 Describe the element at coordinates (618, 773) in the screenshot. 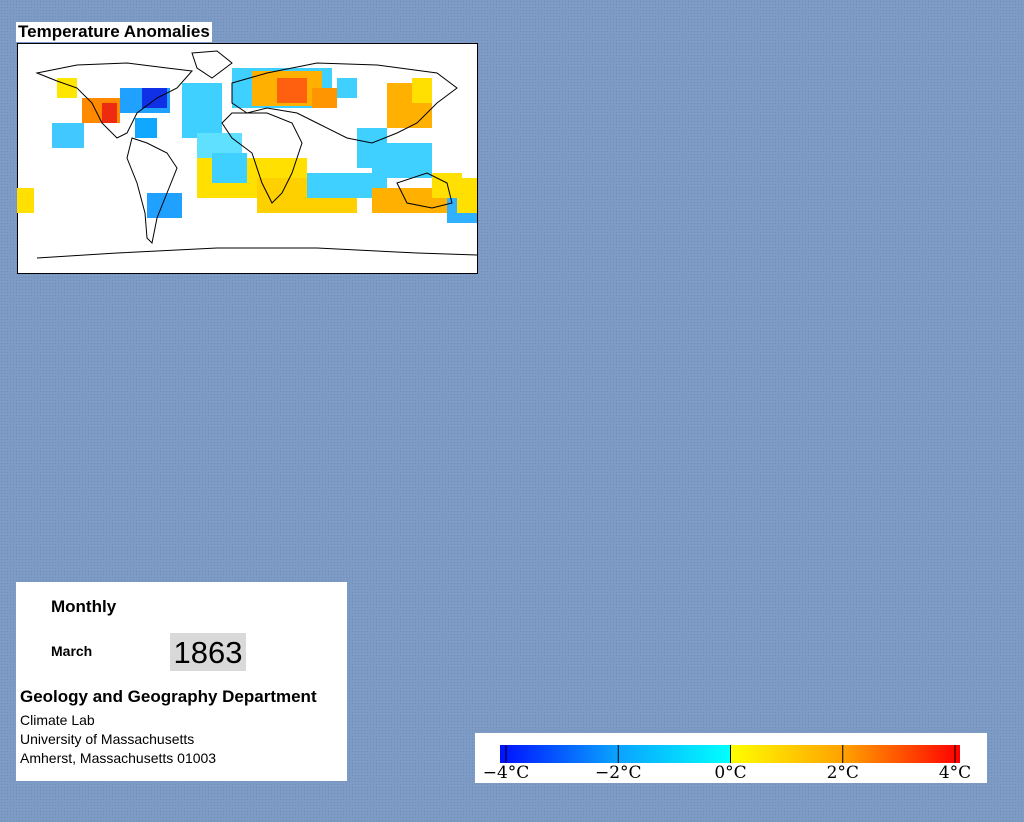

I see `colorbar-label: −2°C` at that location.